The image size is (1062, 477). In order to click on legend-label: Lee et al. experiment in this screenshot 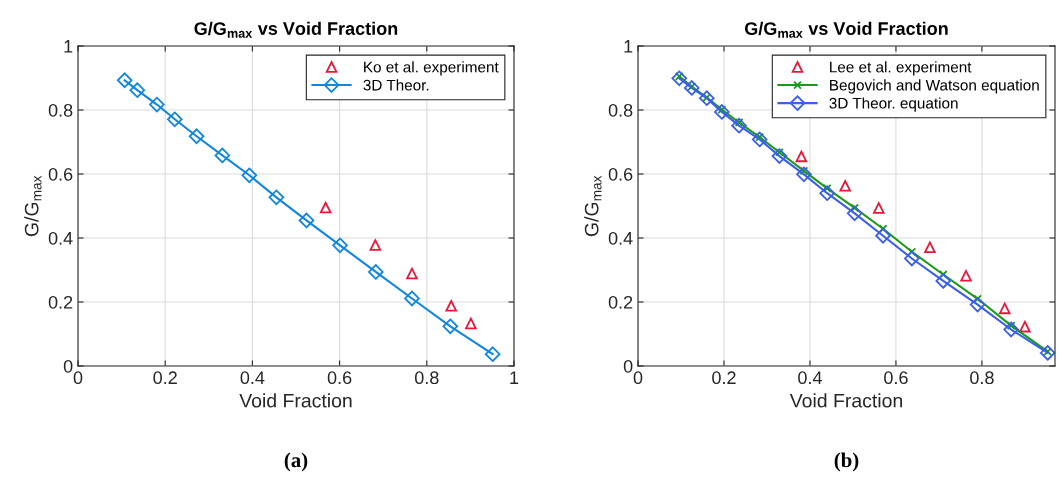, I will do `click(901, 68)`.